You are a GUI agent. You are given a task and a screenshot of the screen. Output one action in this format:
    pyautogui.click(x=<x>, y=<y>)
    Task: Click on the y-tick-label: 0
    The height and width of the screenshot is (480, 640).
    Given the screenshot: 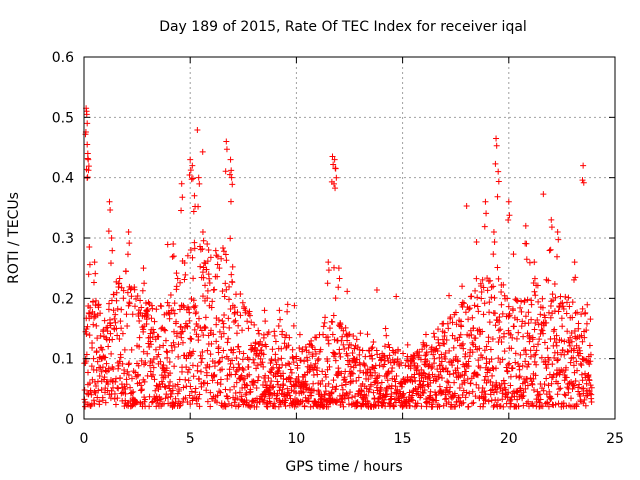 What is the action you would take?
    pyautogui.click(x=69, y=420)
    